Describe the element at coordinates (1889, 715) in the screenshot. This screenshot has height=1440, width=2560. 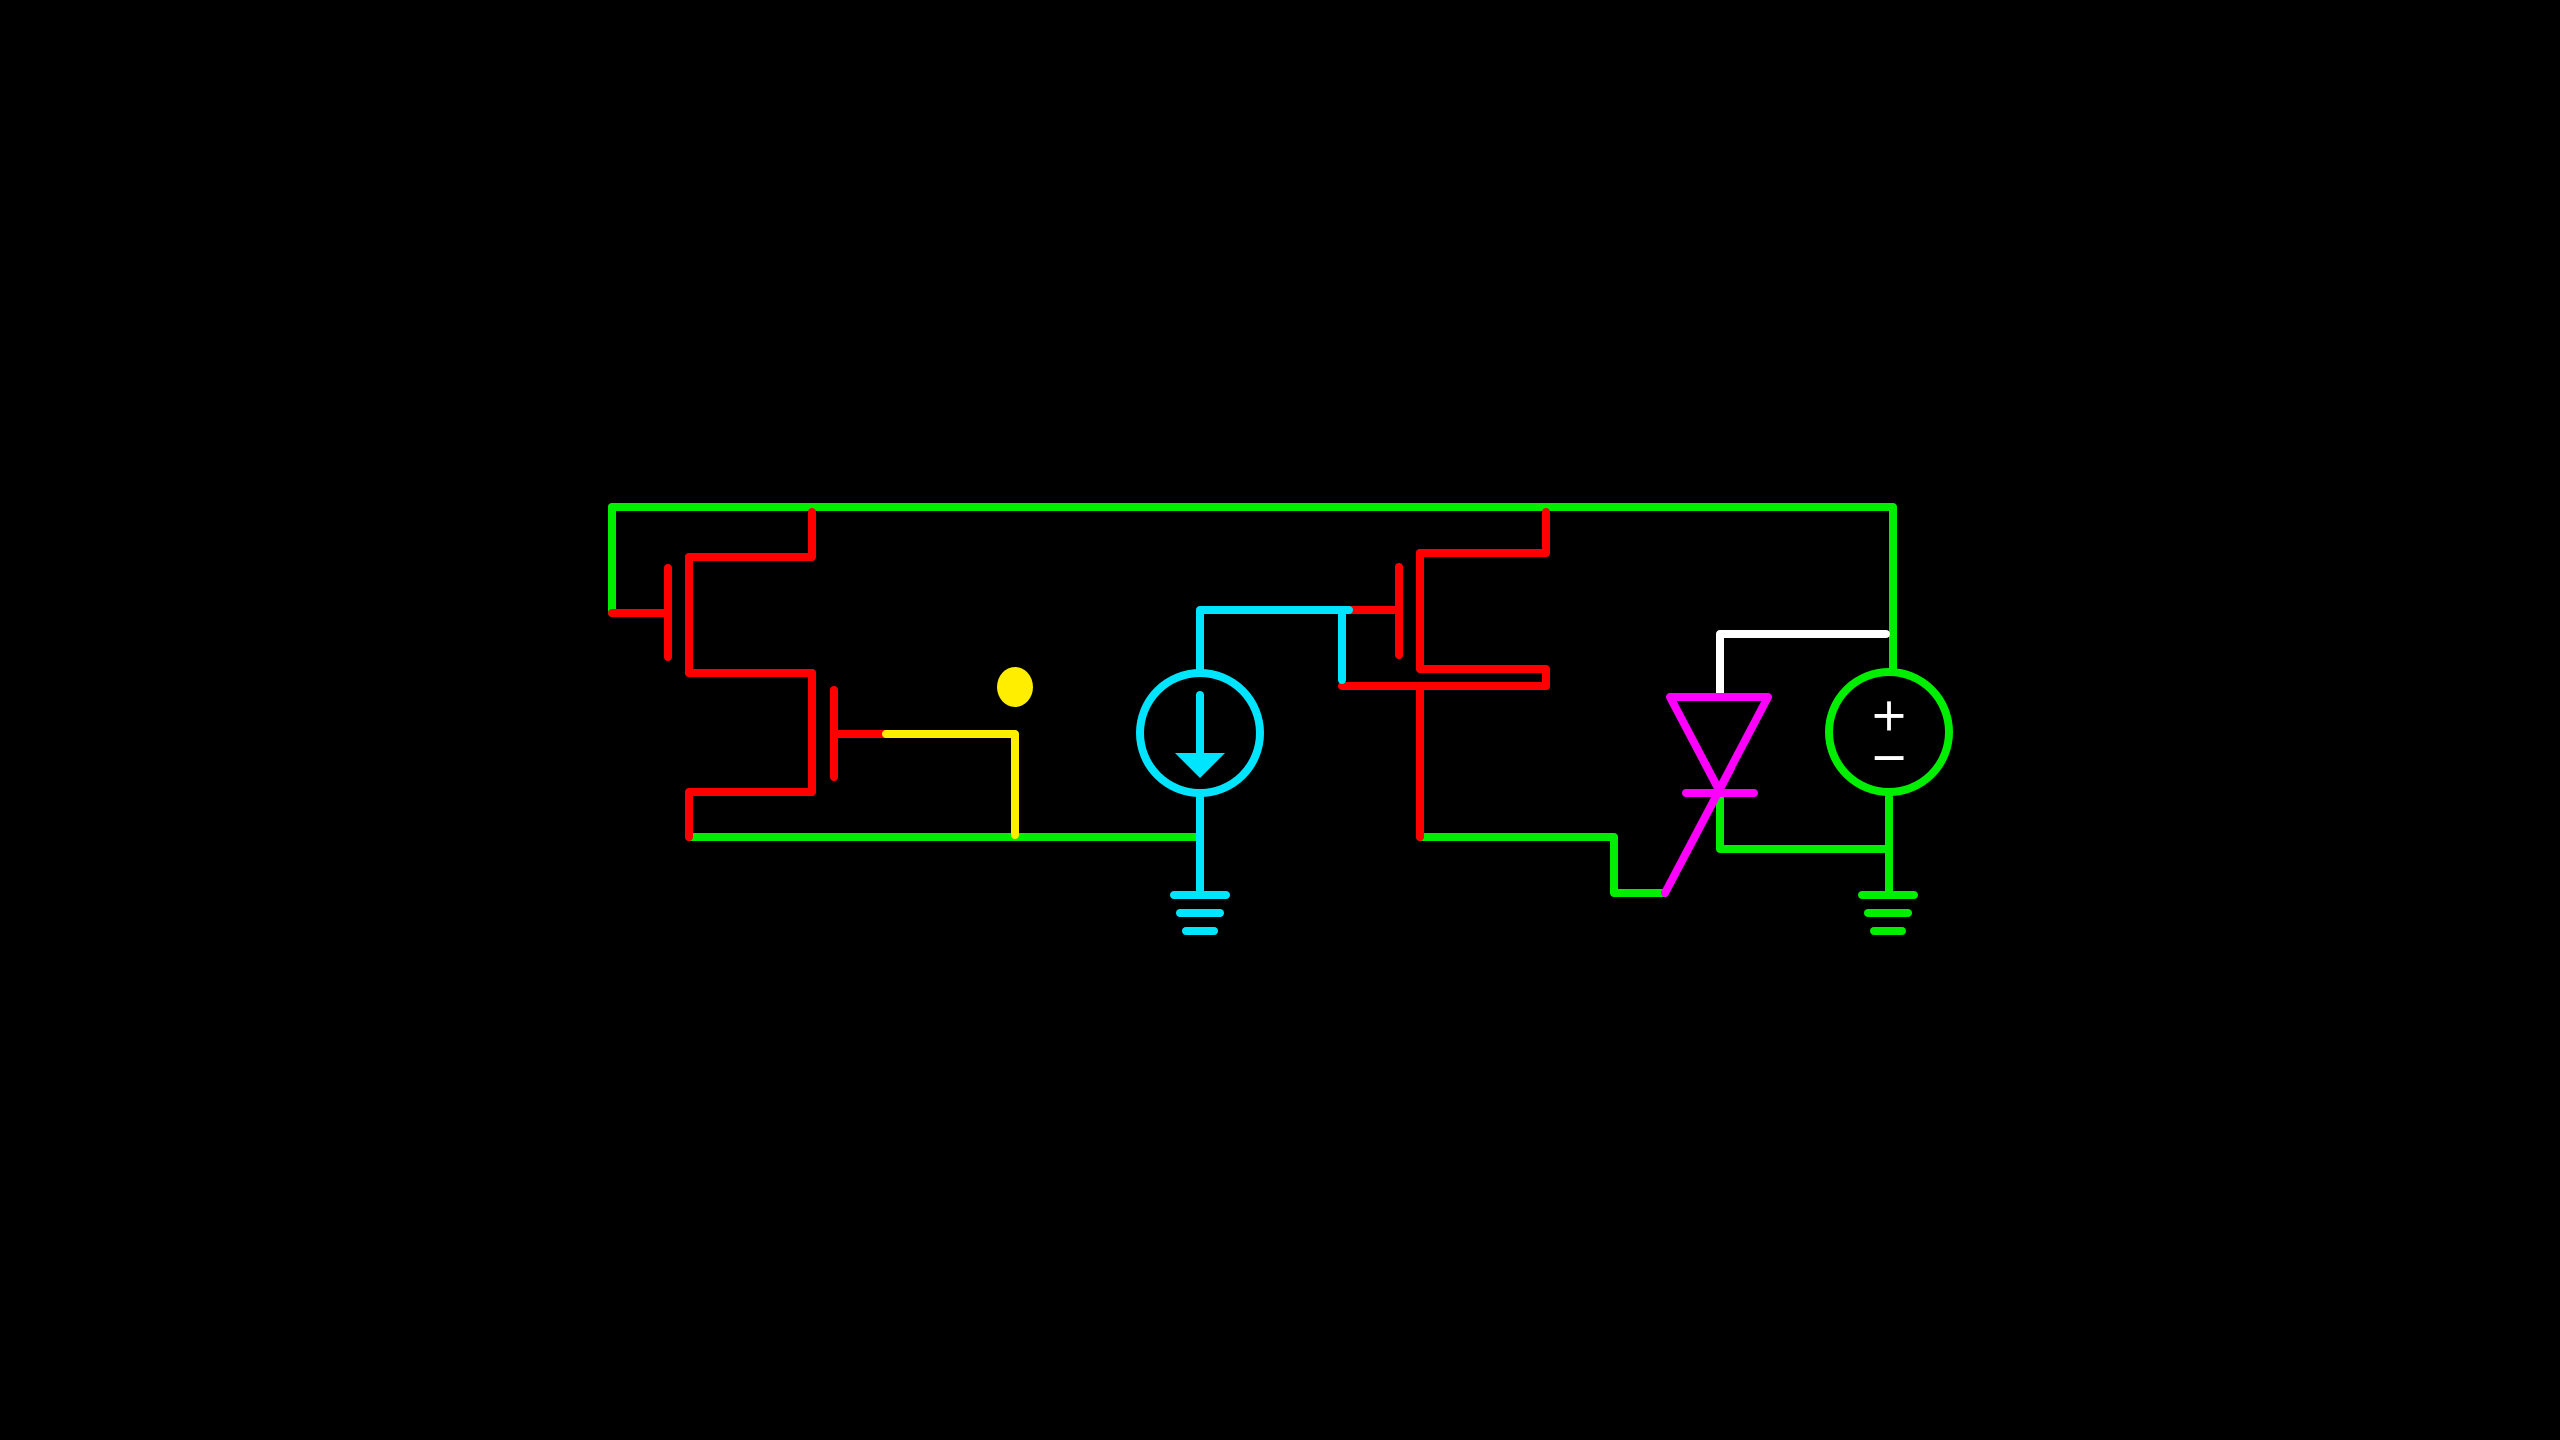
I see `voltage-source-plus-label: +` at that location.